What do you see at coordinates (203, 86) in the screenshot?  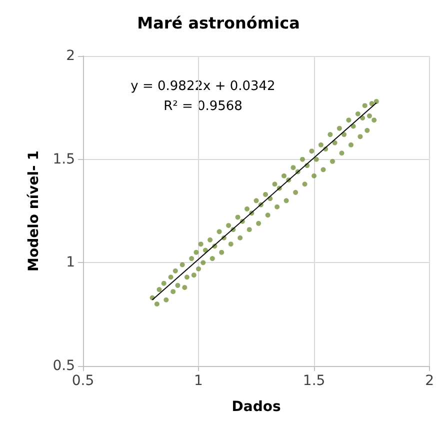 I see `annotation: y = 0.9822x + 0.0342` at bounding box center [203, 86].